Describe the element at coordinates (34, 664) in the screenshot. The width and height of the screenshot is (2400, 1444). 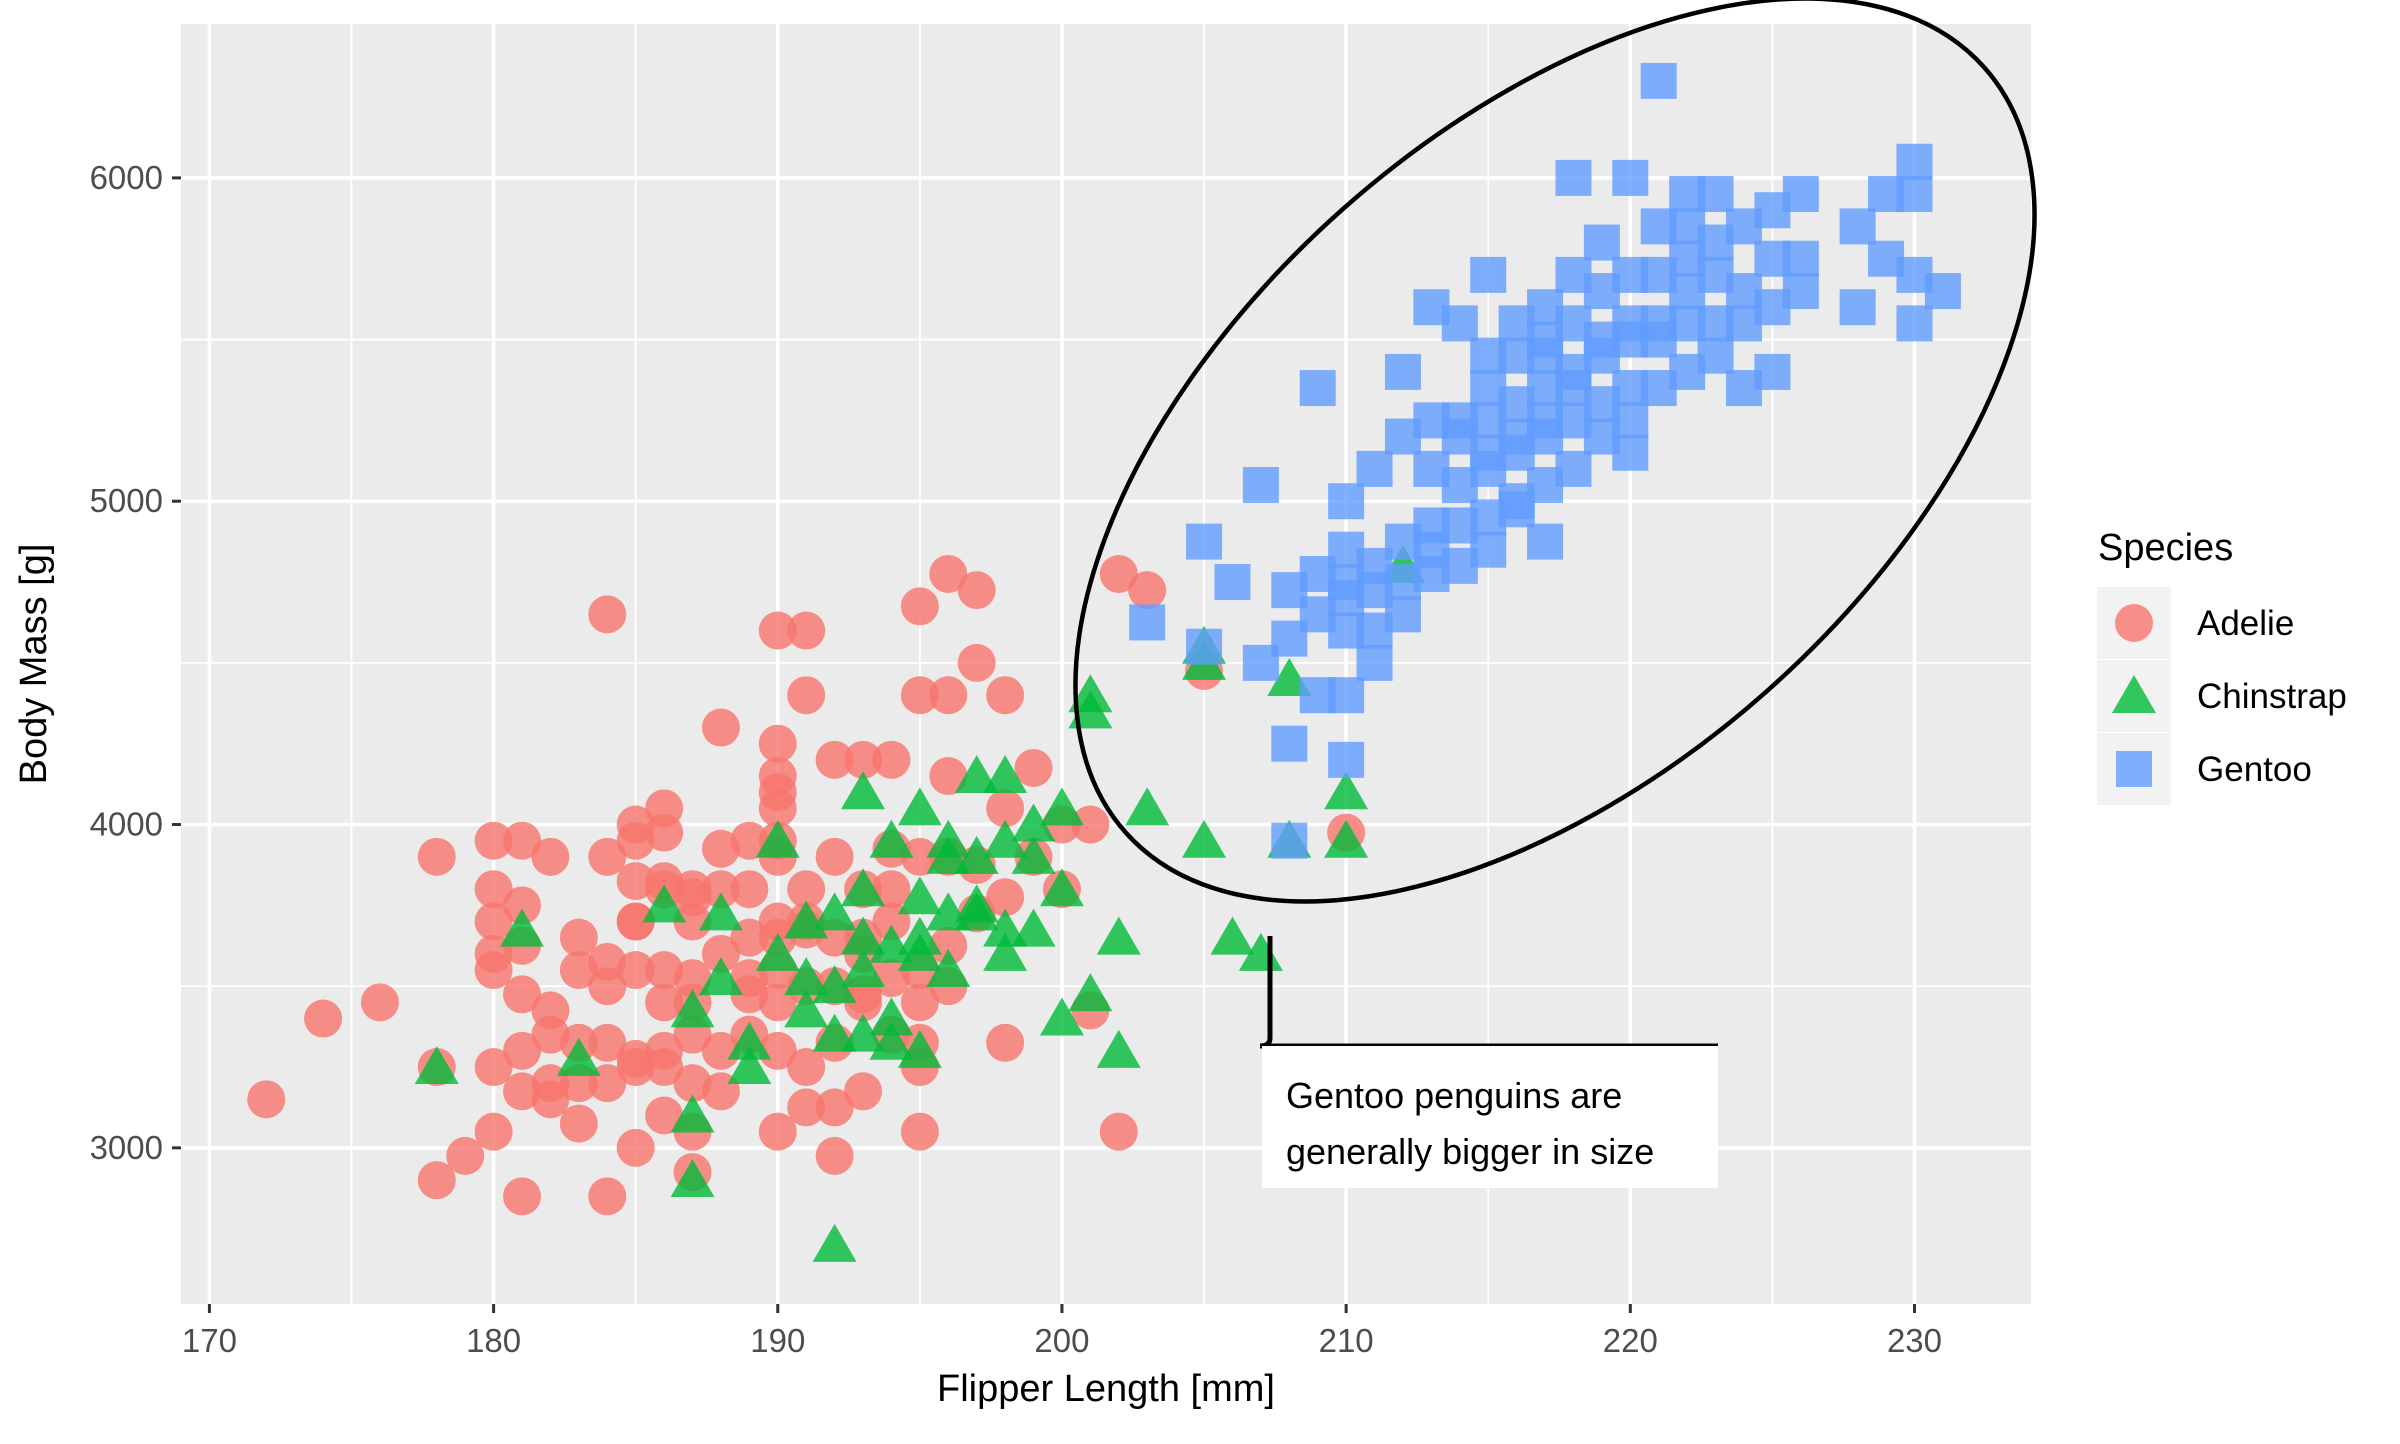
I see `y-axis-title: Body Mass [g]` at that location.